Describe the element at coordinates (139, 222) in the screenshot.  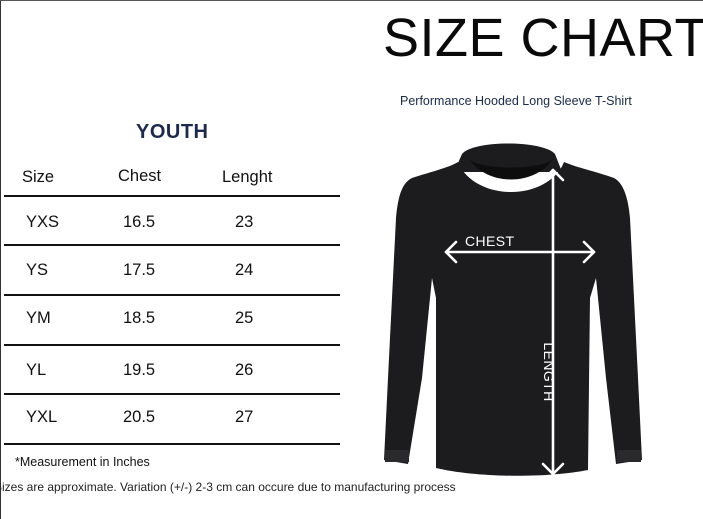
I see `cell-chest: 16.5` at that location.